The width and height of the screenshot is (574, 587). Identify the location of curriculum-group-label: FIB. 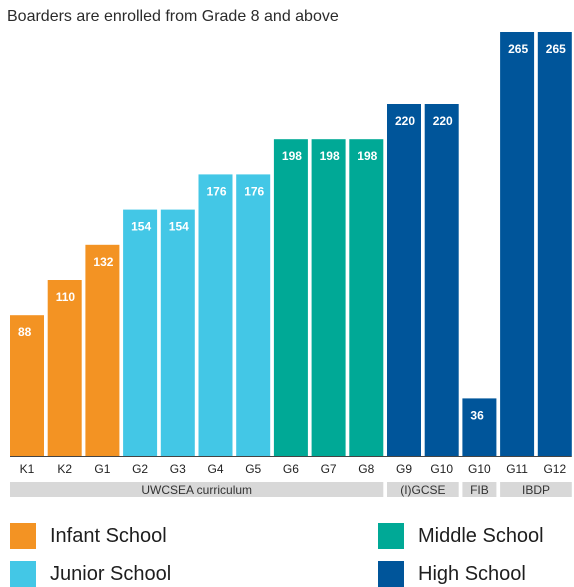
(479, 490).